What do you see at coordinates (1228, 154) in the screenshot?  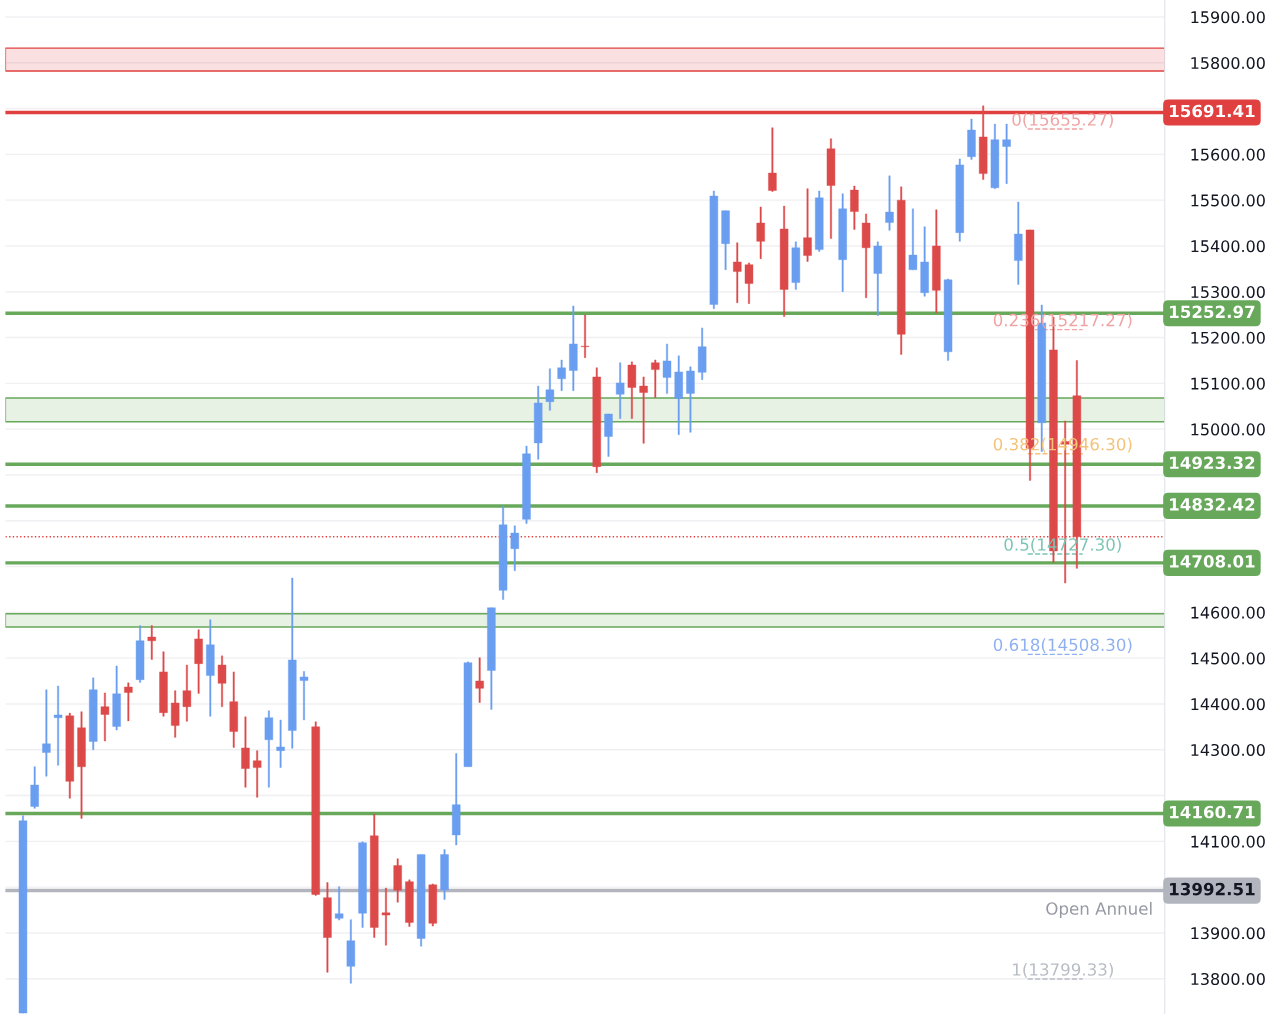 I see `y-tick-label: 15600.00` at bounding box center [1228, 154].